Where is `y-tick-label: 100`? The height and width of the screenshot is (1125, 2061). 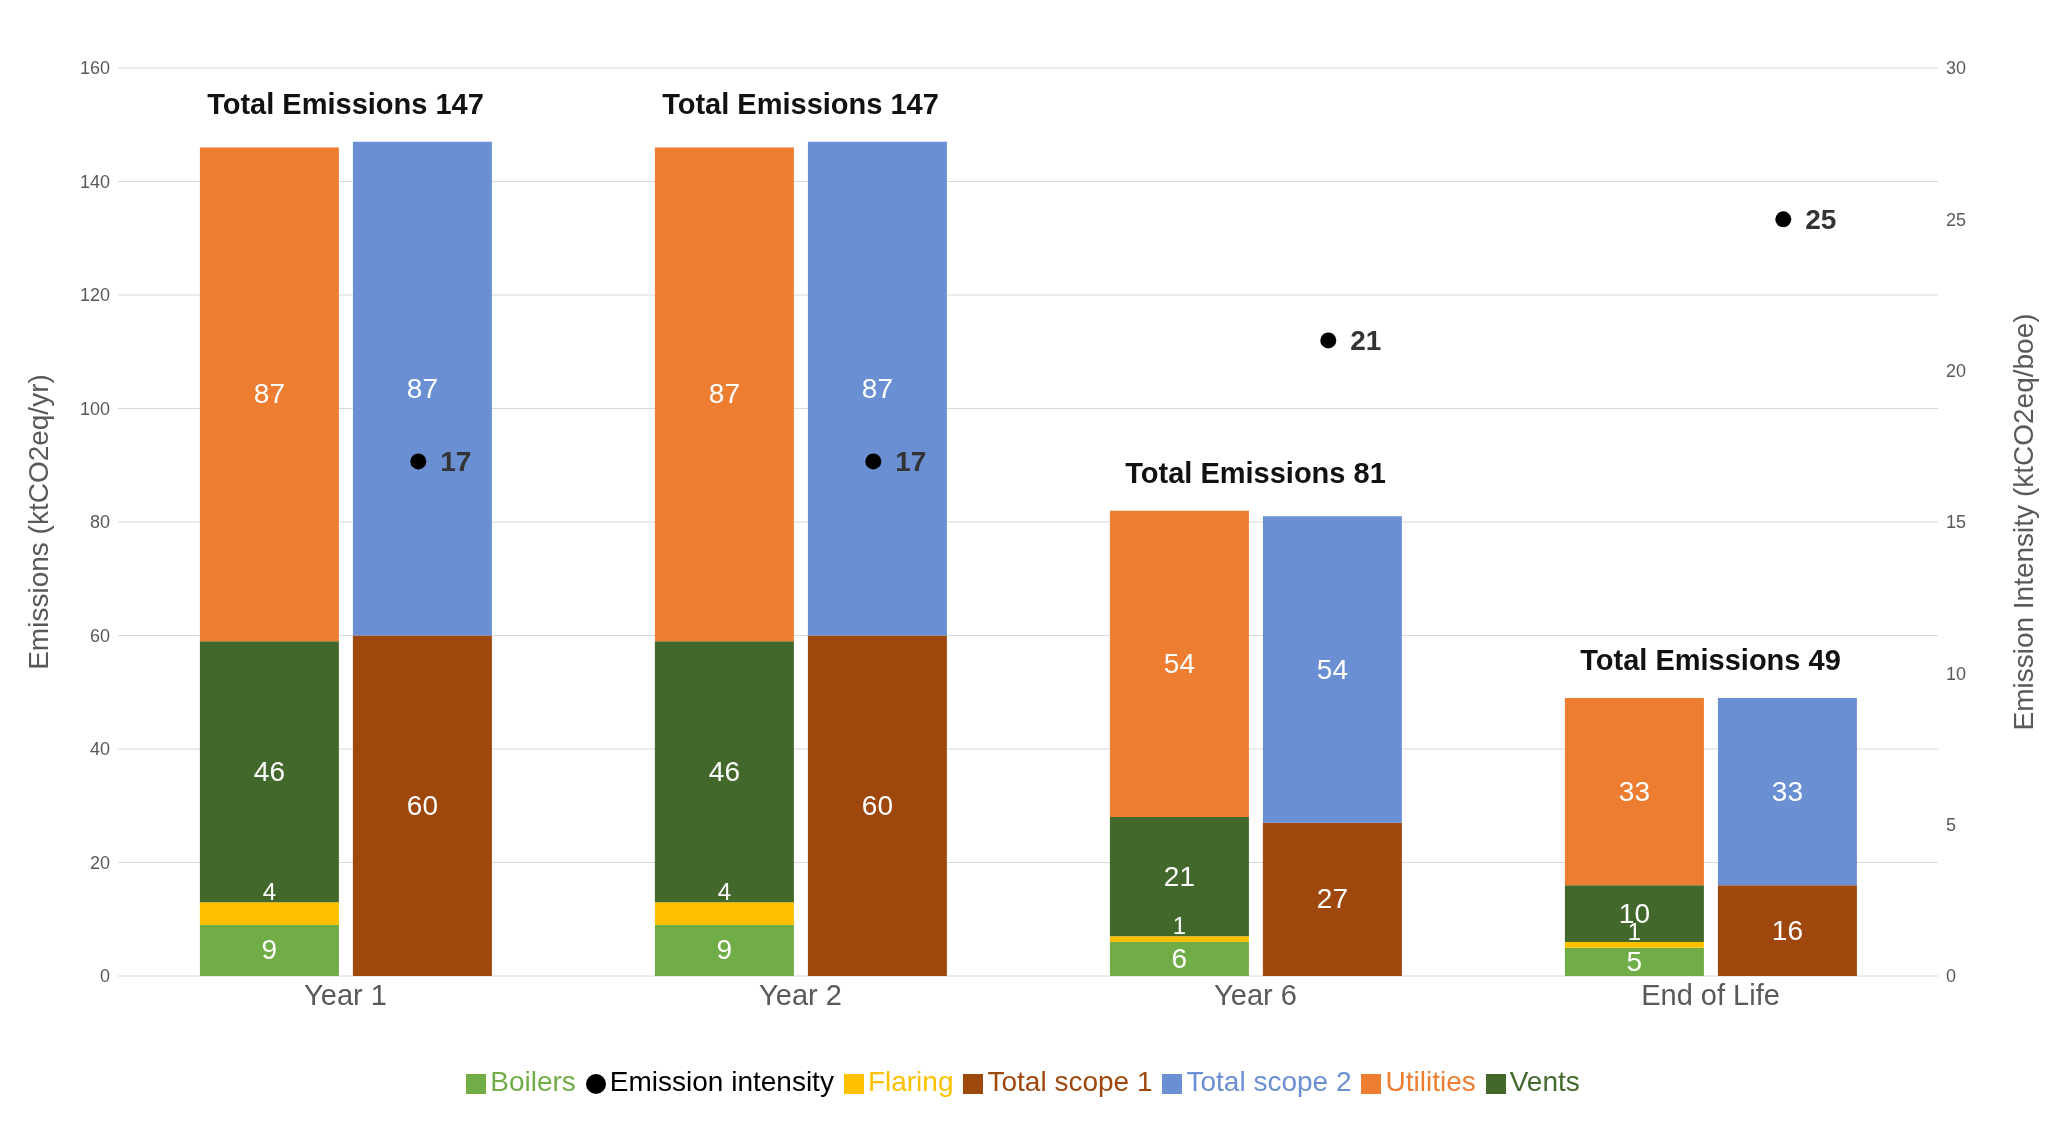
y-tick-label: 100 is located at coordinates (94, 408).